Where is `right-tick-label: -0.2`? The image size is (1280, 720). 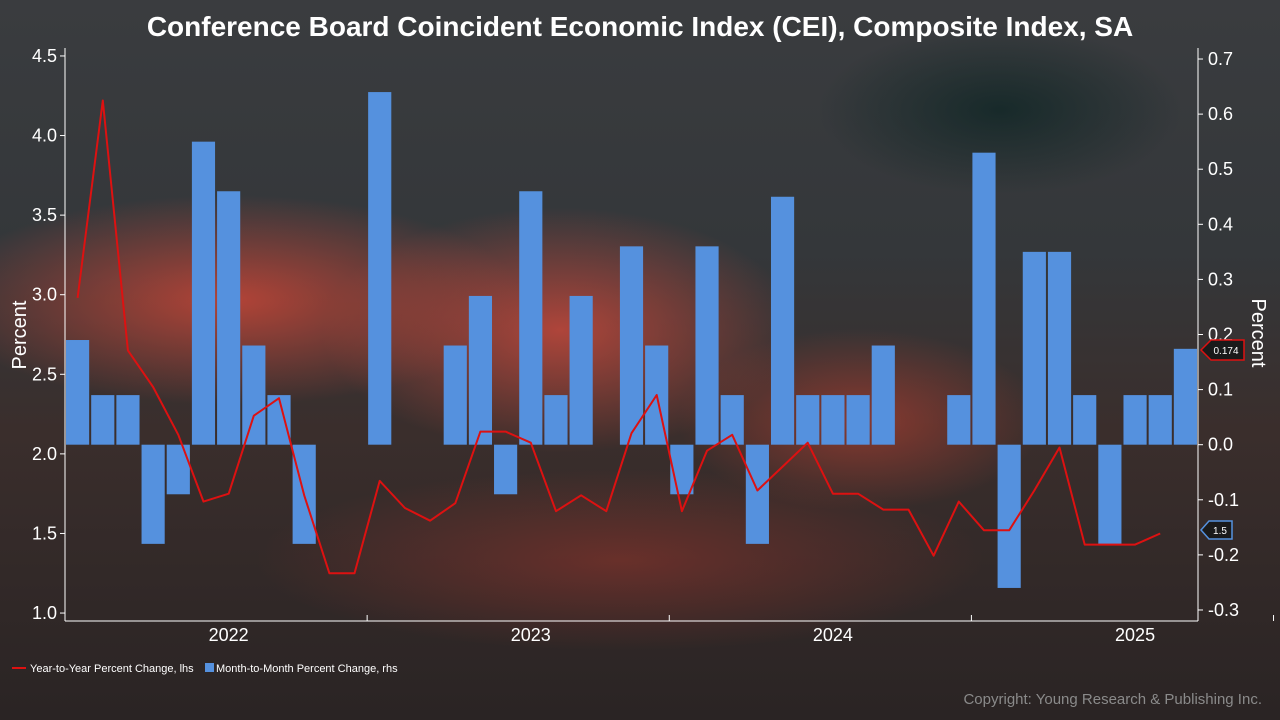 right-tick-label: -0.2 is located at coordinates (1223, 555).